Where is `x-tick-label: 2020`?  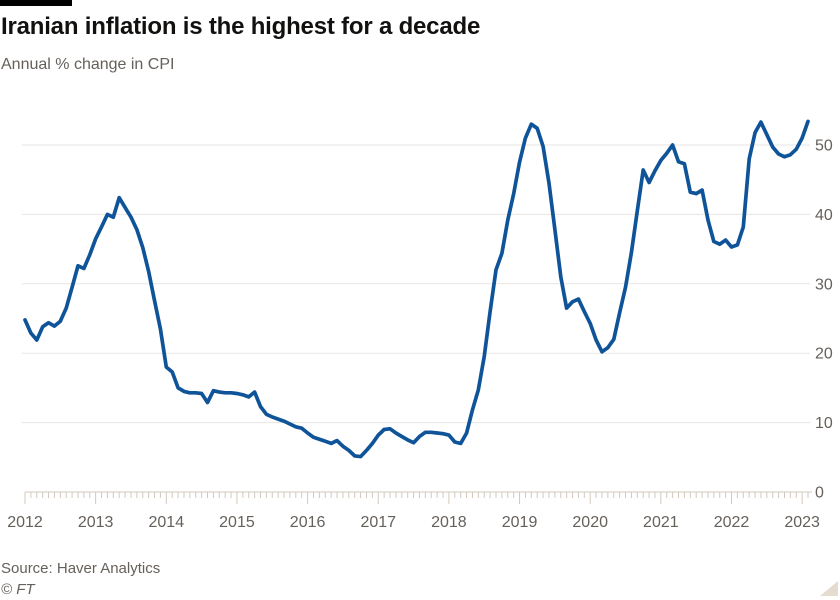
x-tick-label: 2020 is located at coordinates (590, 522).